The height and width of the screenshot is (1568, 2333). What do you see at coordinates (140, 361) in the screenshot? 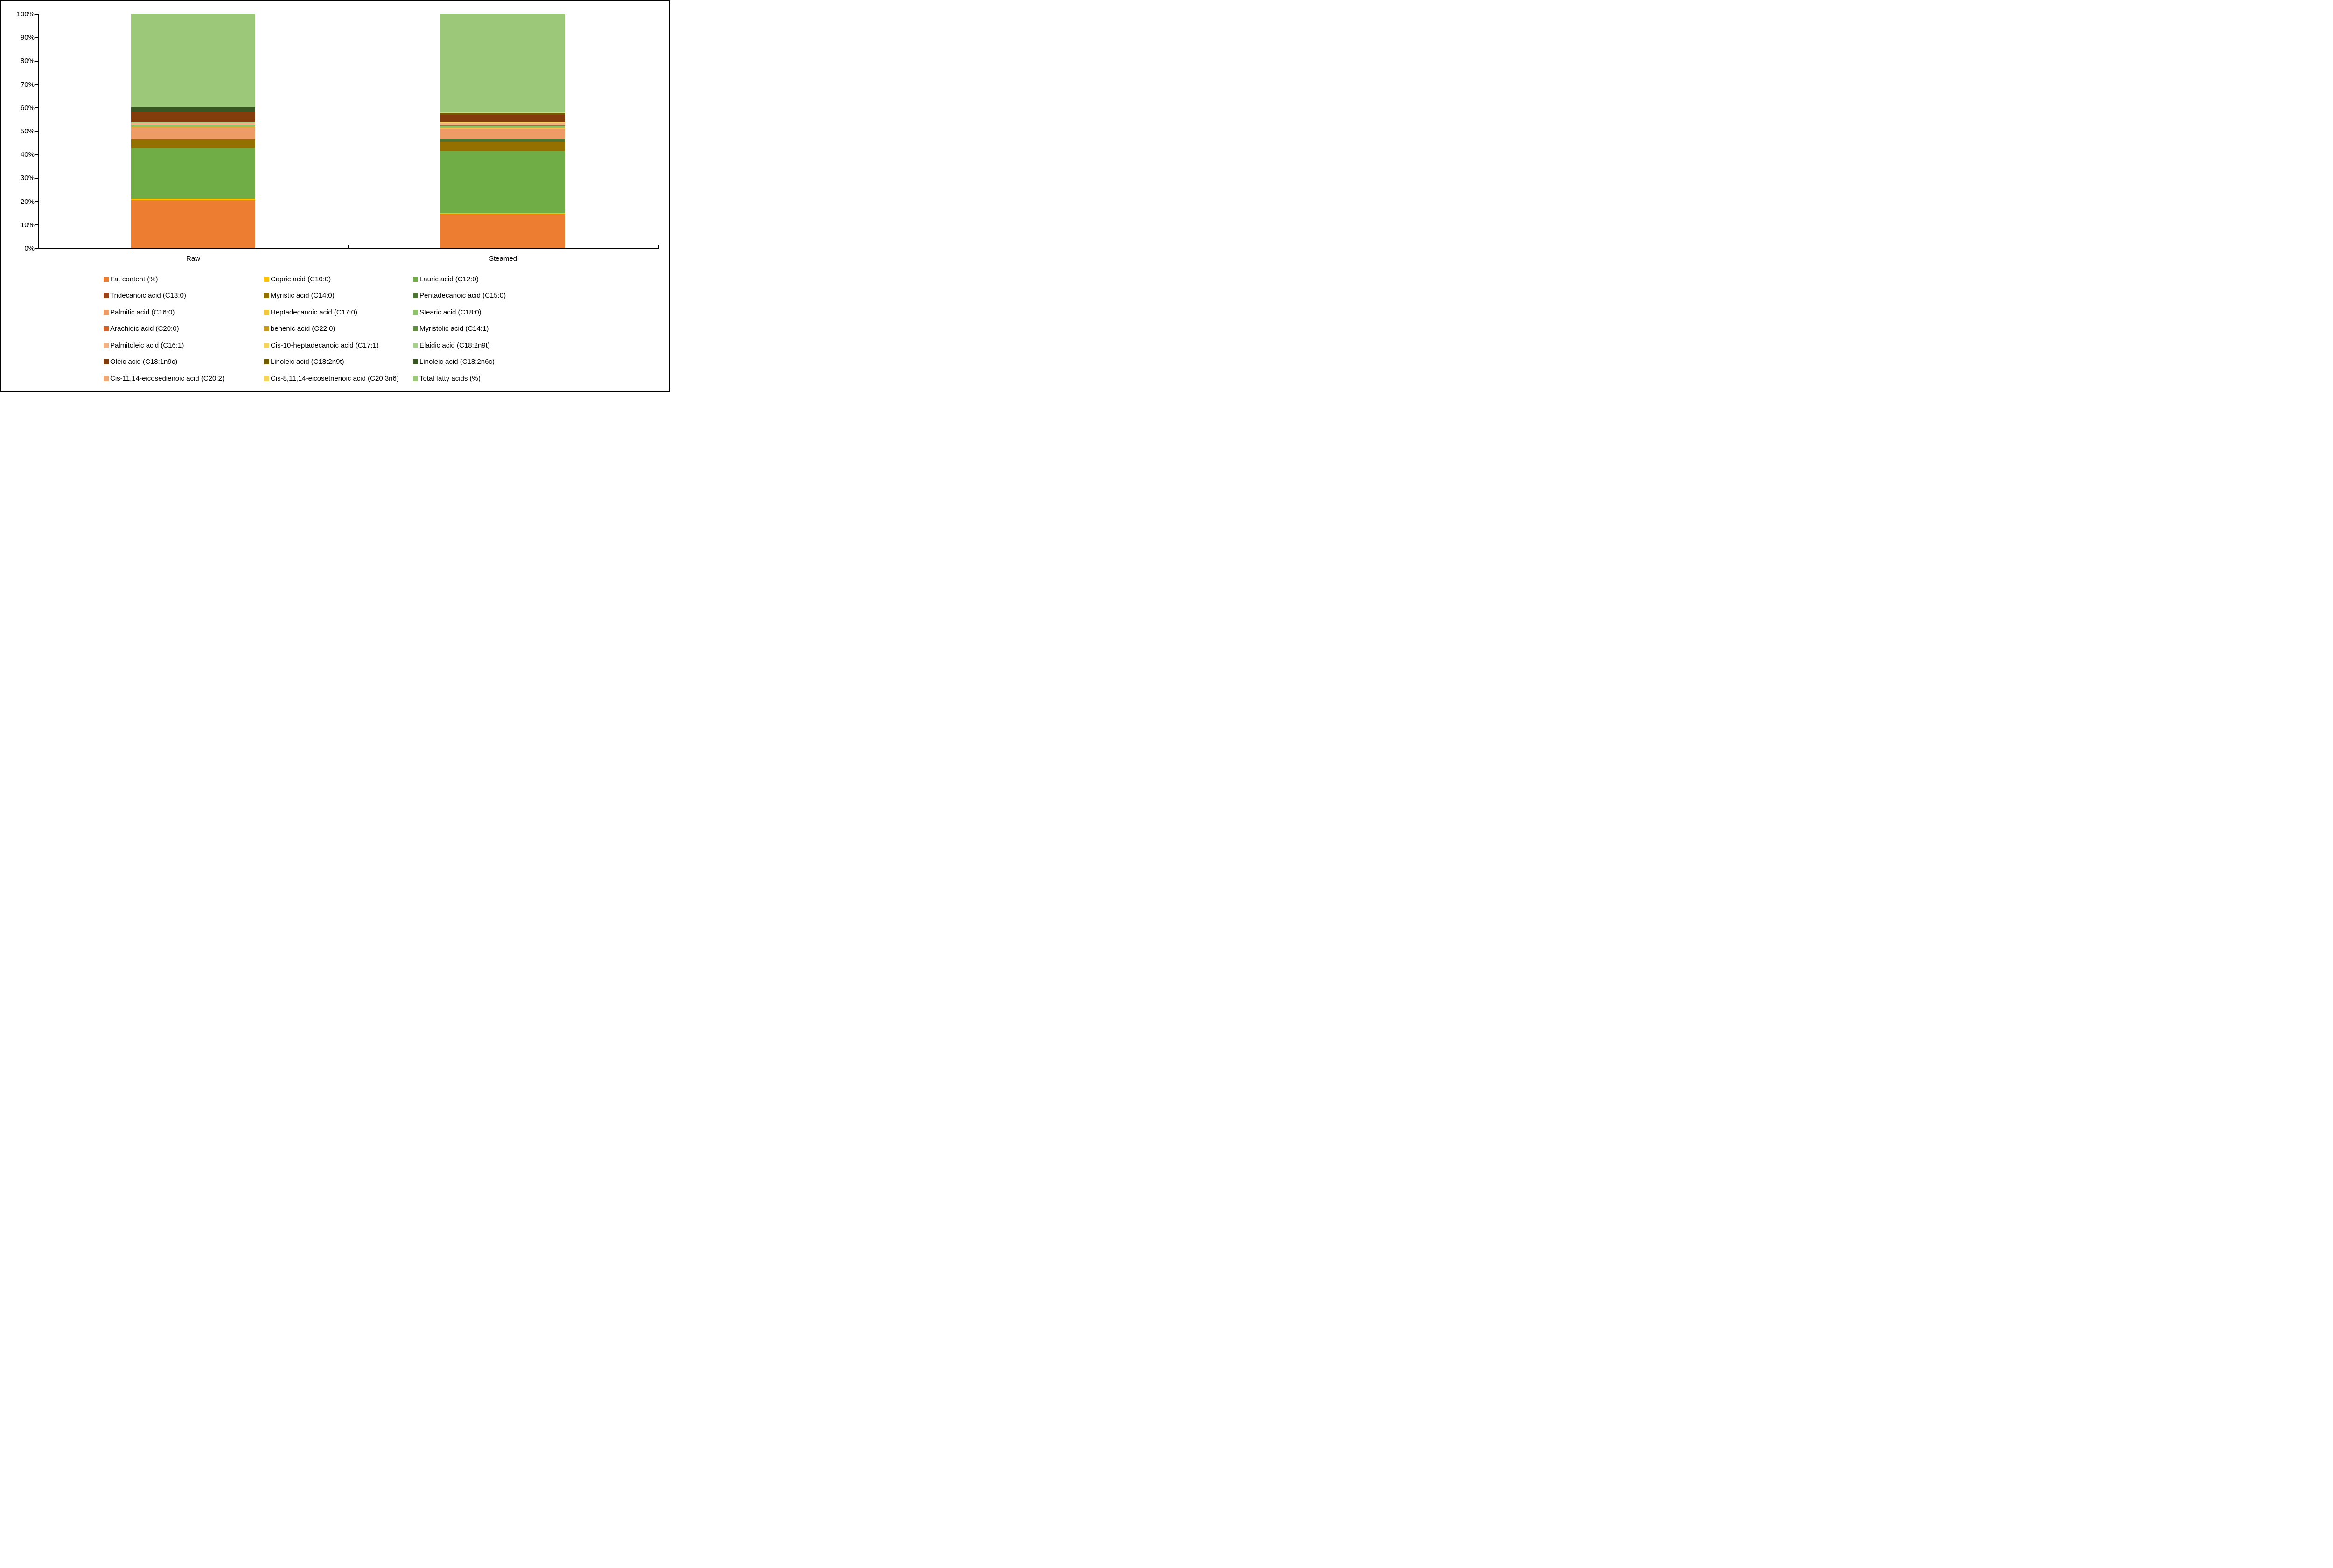
I see `legend-item-oleic-acid-c18-1n9c: Oleic acid (C18:1n9c)` at bounding box center [140, 361].